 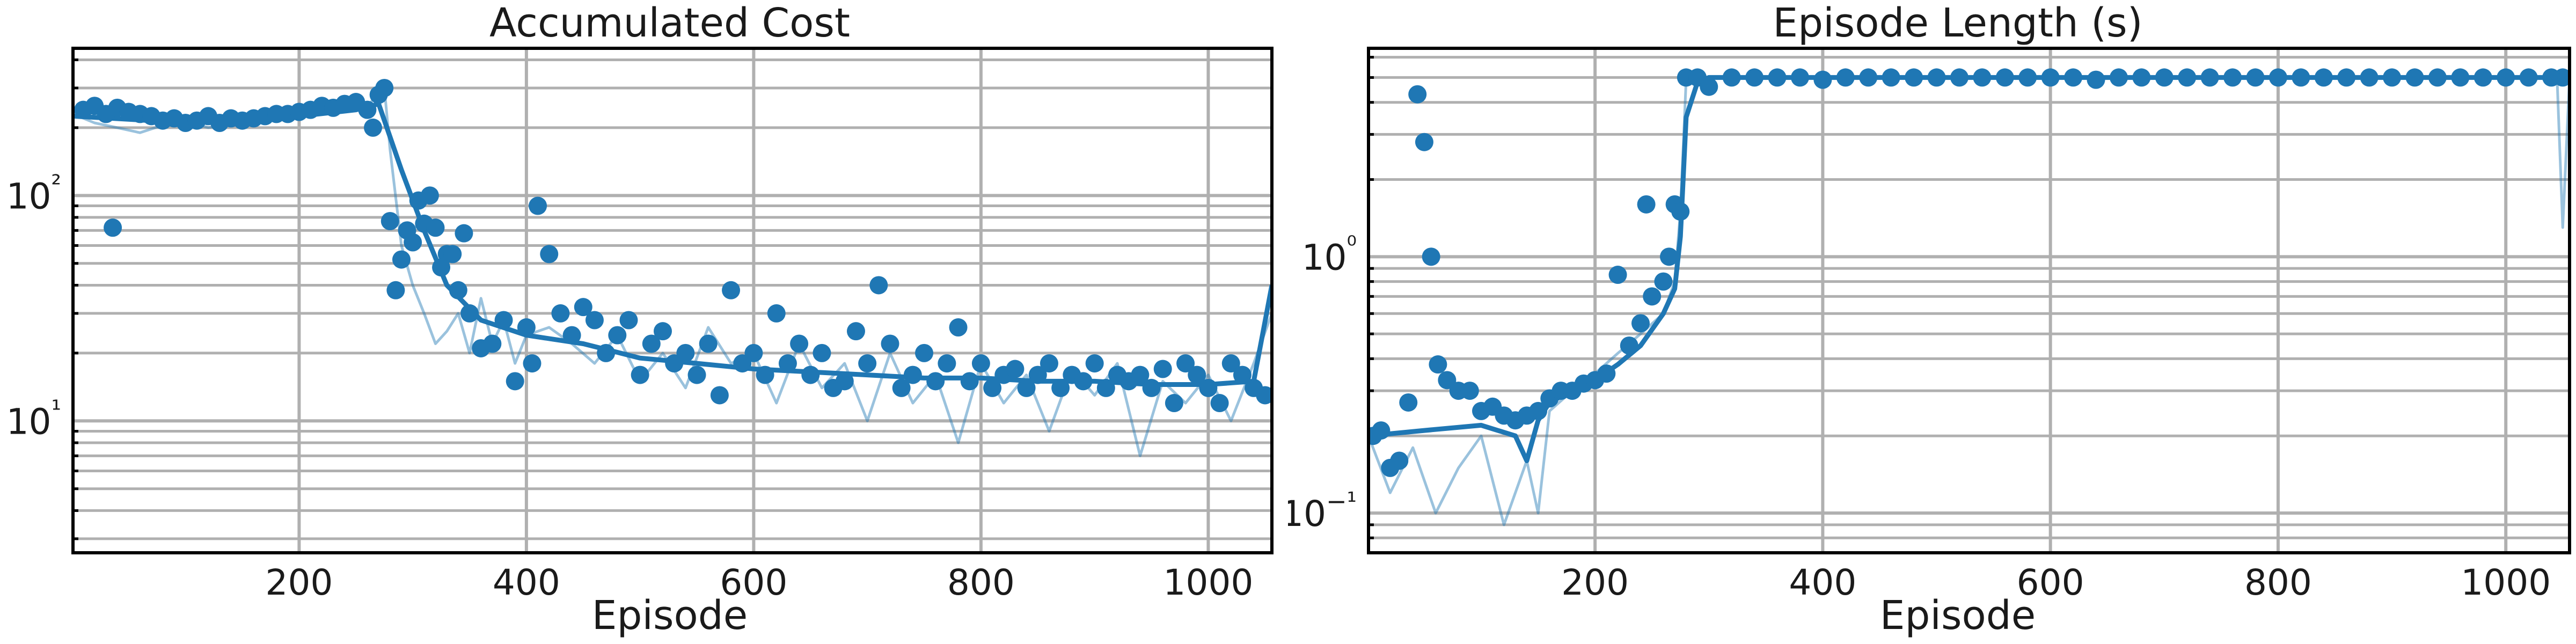 I want to click on y-tick-label: 10⁰, so click(x=1329, y=254).